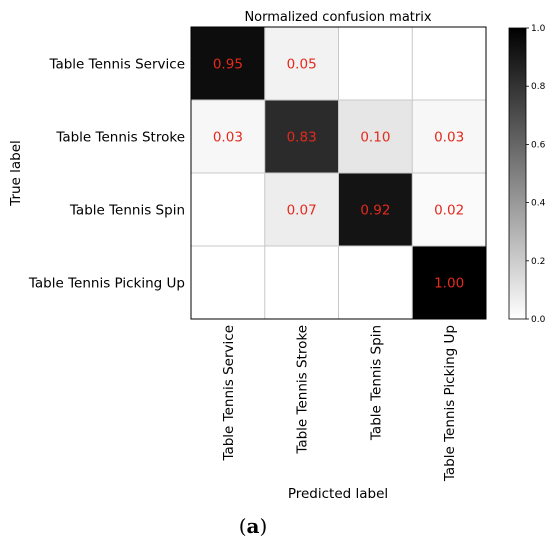 The image size is (550, 546). I want to click on y-axis-label: True label, so click(16, 173).